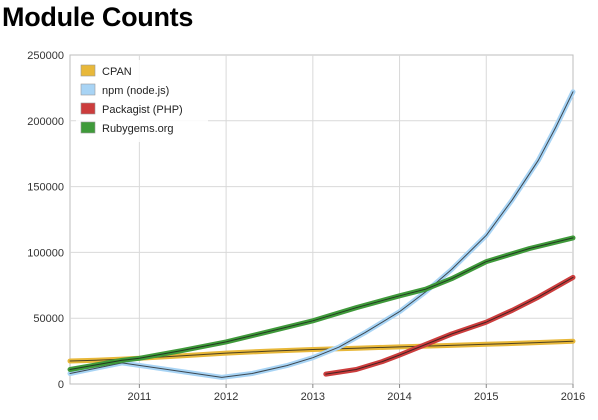 Image resolution: width=598 pixels, height=420 pixels. What do you see at coordinates (61, 385) in the screenshot?
I see `y-tick-label: 0` at bounding box center [61, 385].